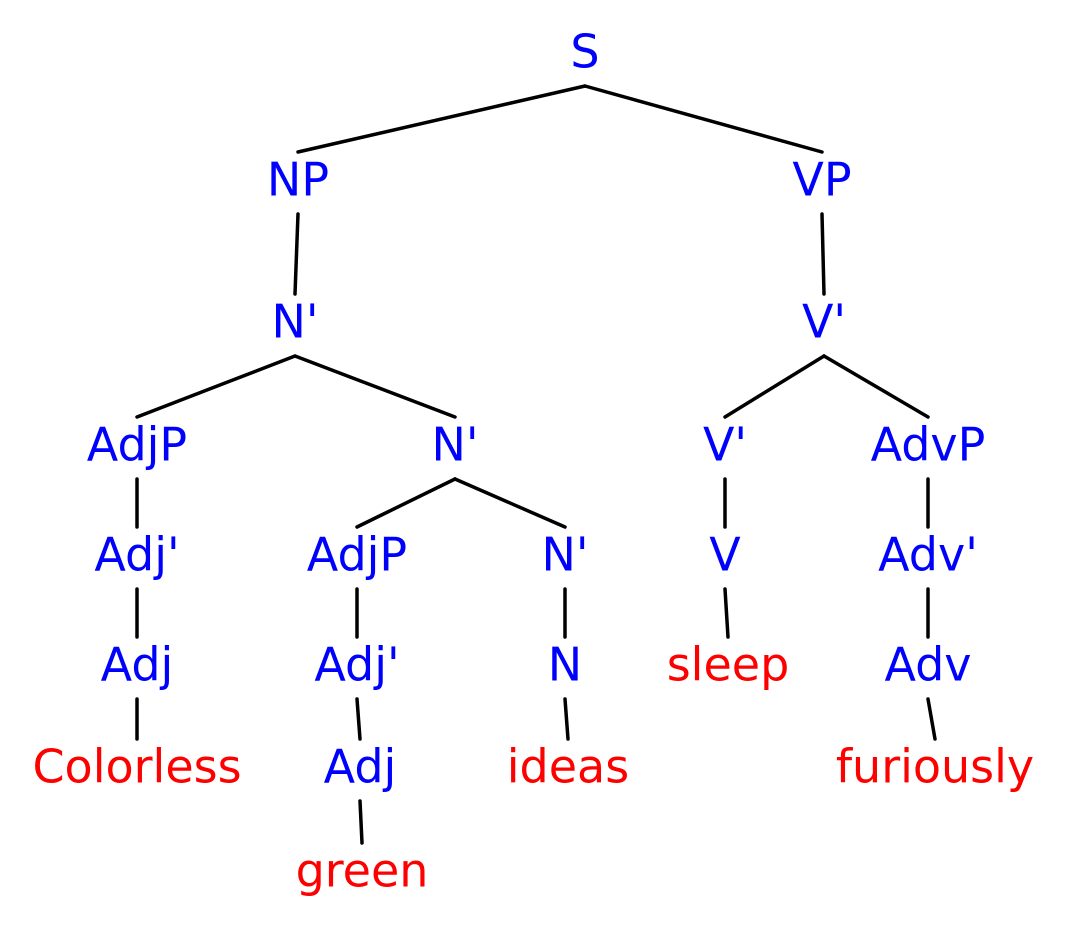 This screenshot has width=1080, height=925. What do you see at coordinates (928, 555) in the screenshot?
I see `category-adv-bar: Adv'` at bounding box center [928, 555].